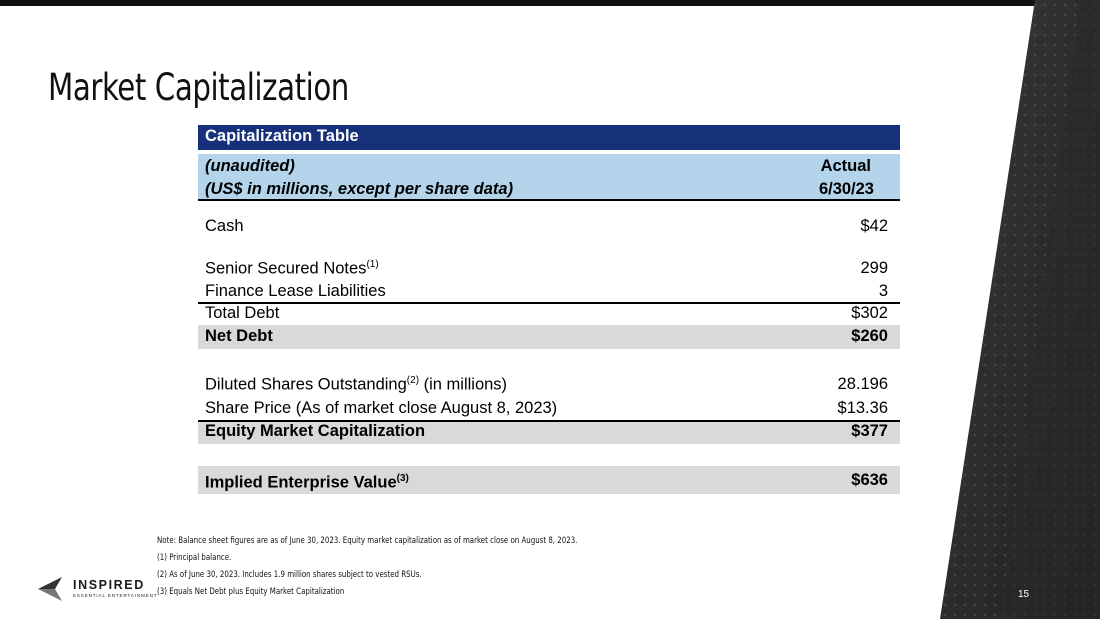  Describe the element at coordinates (306, 384) in the screenshot. I see `row-label: Diluted Shares Outstanding` at that location.